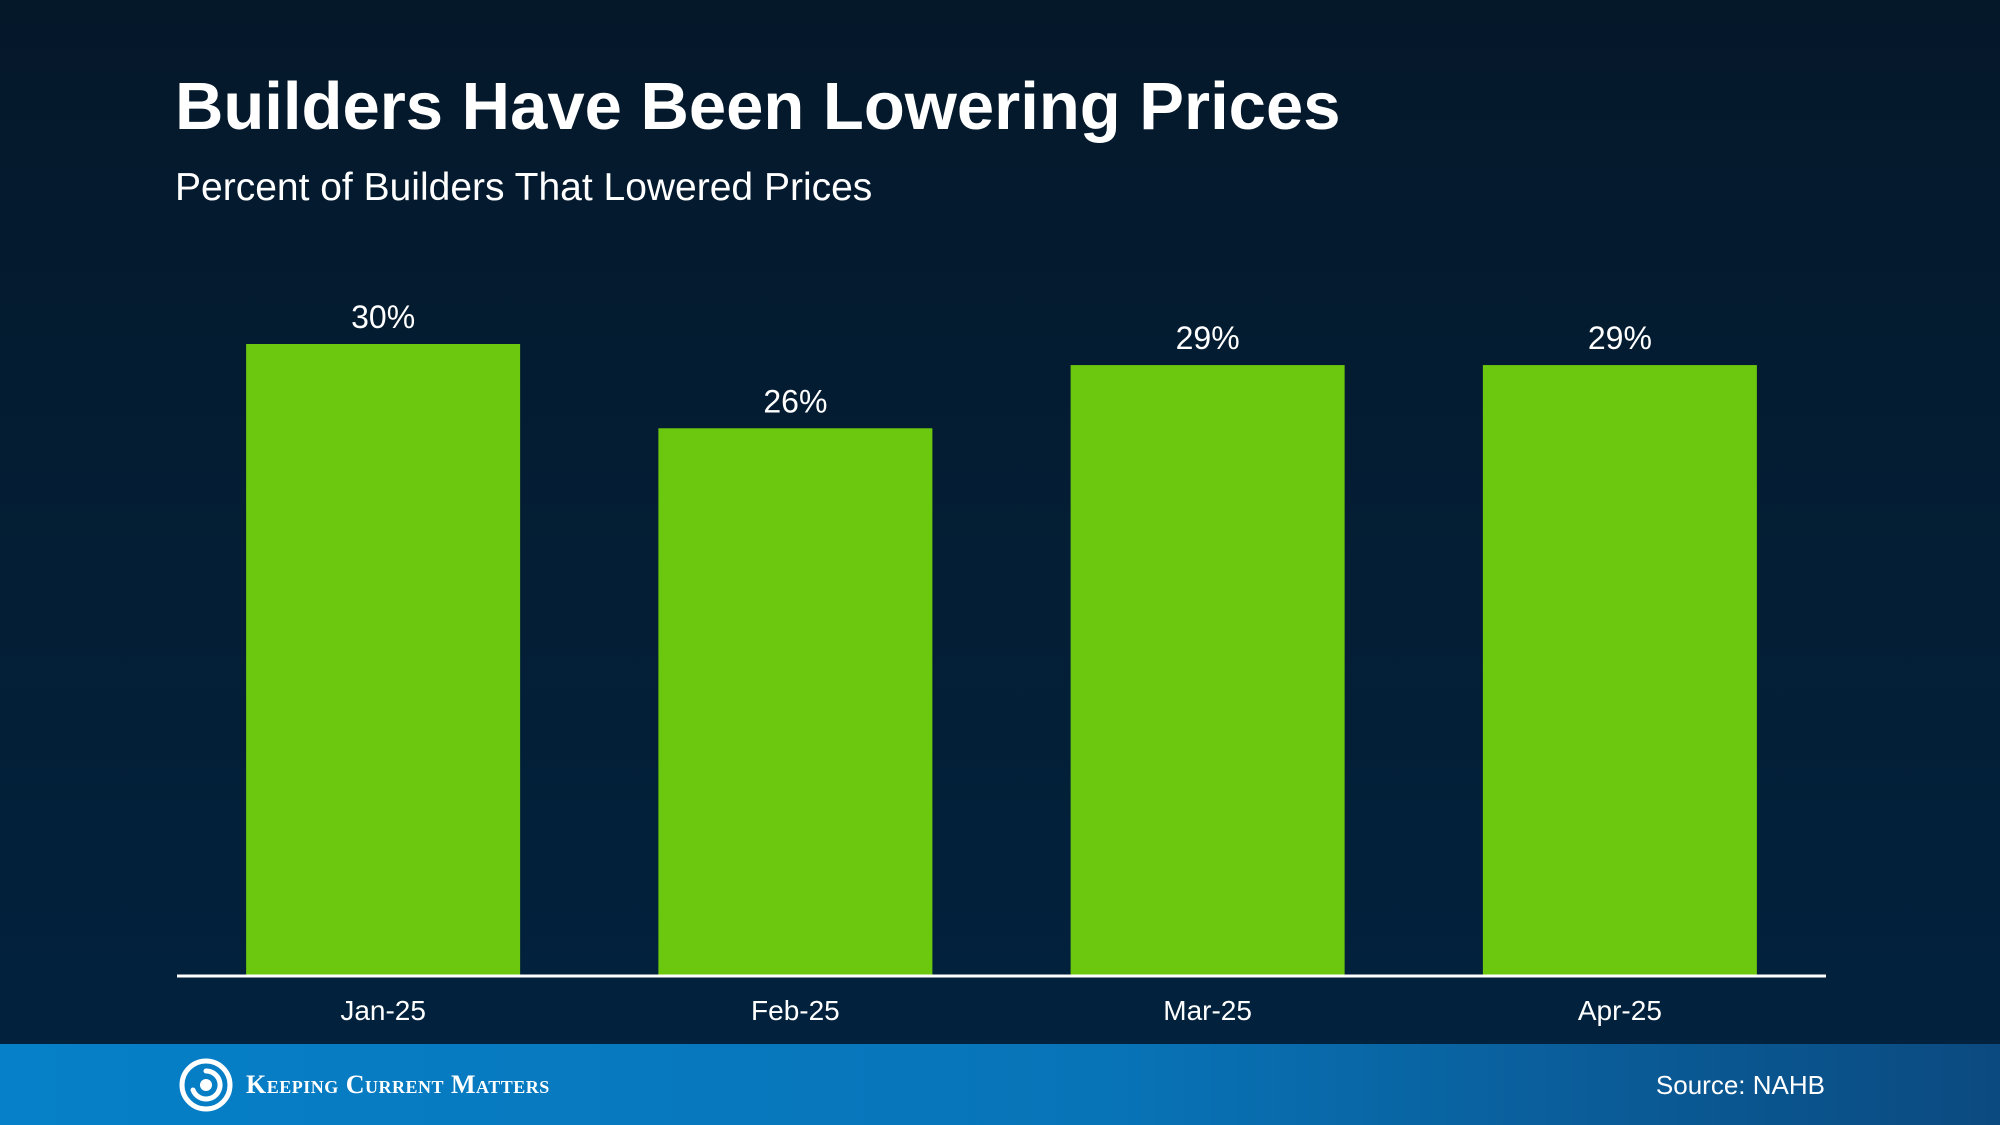 Image resolution: width=2000 pixels, height=1125 pixels. I want to click on brand-logo: Keeping Current Matters, so click(364, 1085).